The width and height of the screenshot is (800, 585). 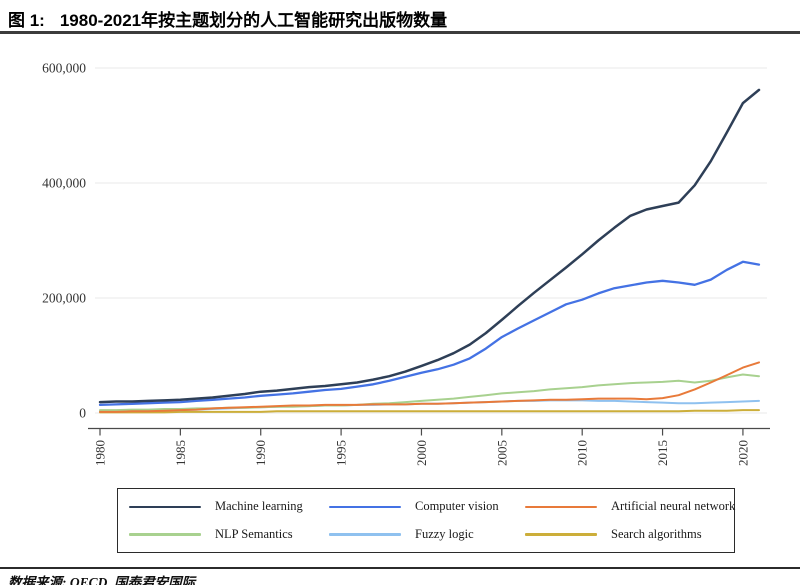 I want to click on y-axis-tick-label: 400,000, so click(x=64, y=183).